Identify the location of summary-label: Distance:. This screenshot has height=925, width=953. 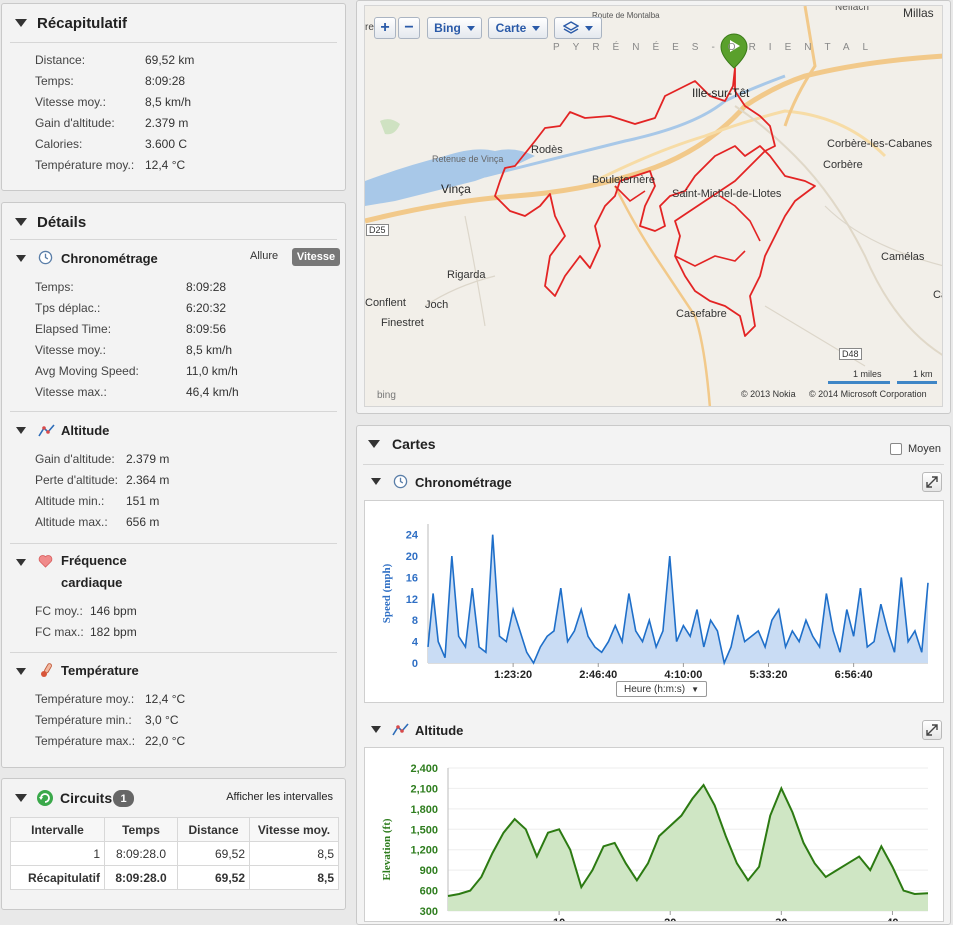
(60, 60).